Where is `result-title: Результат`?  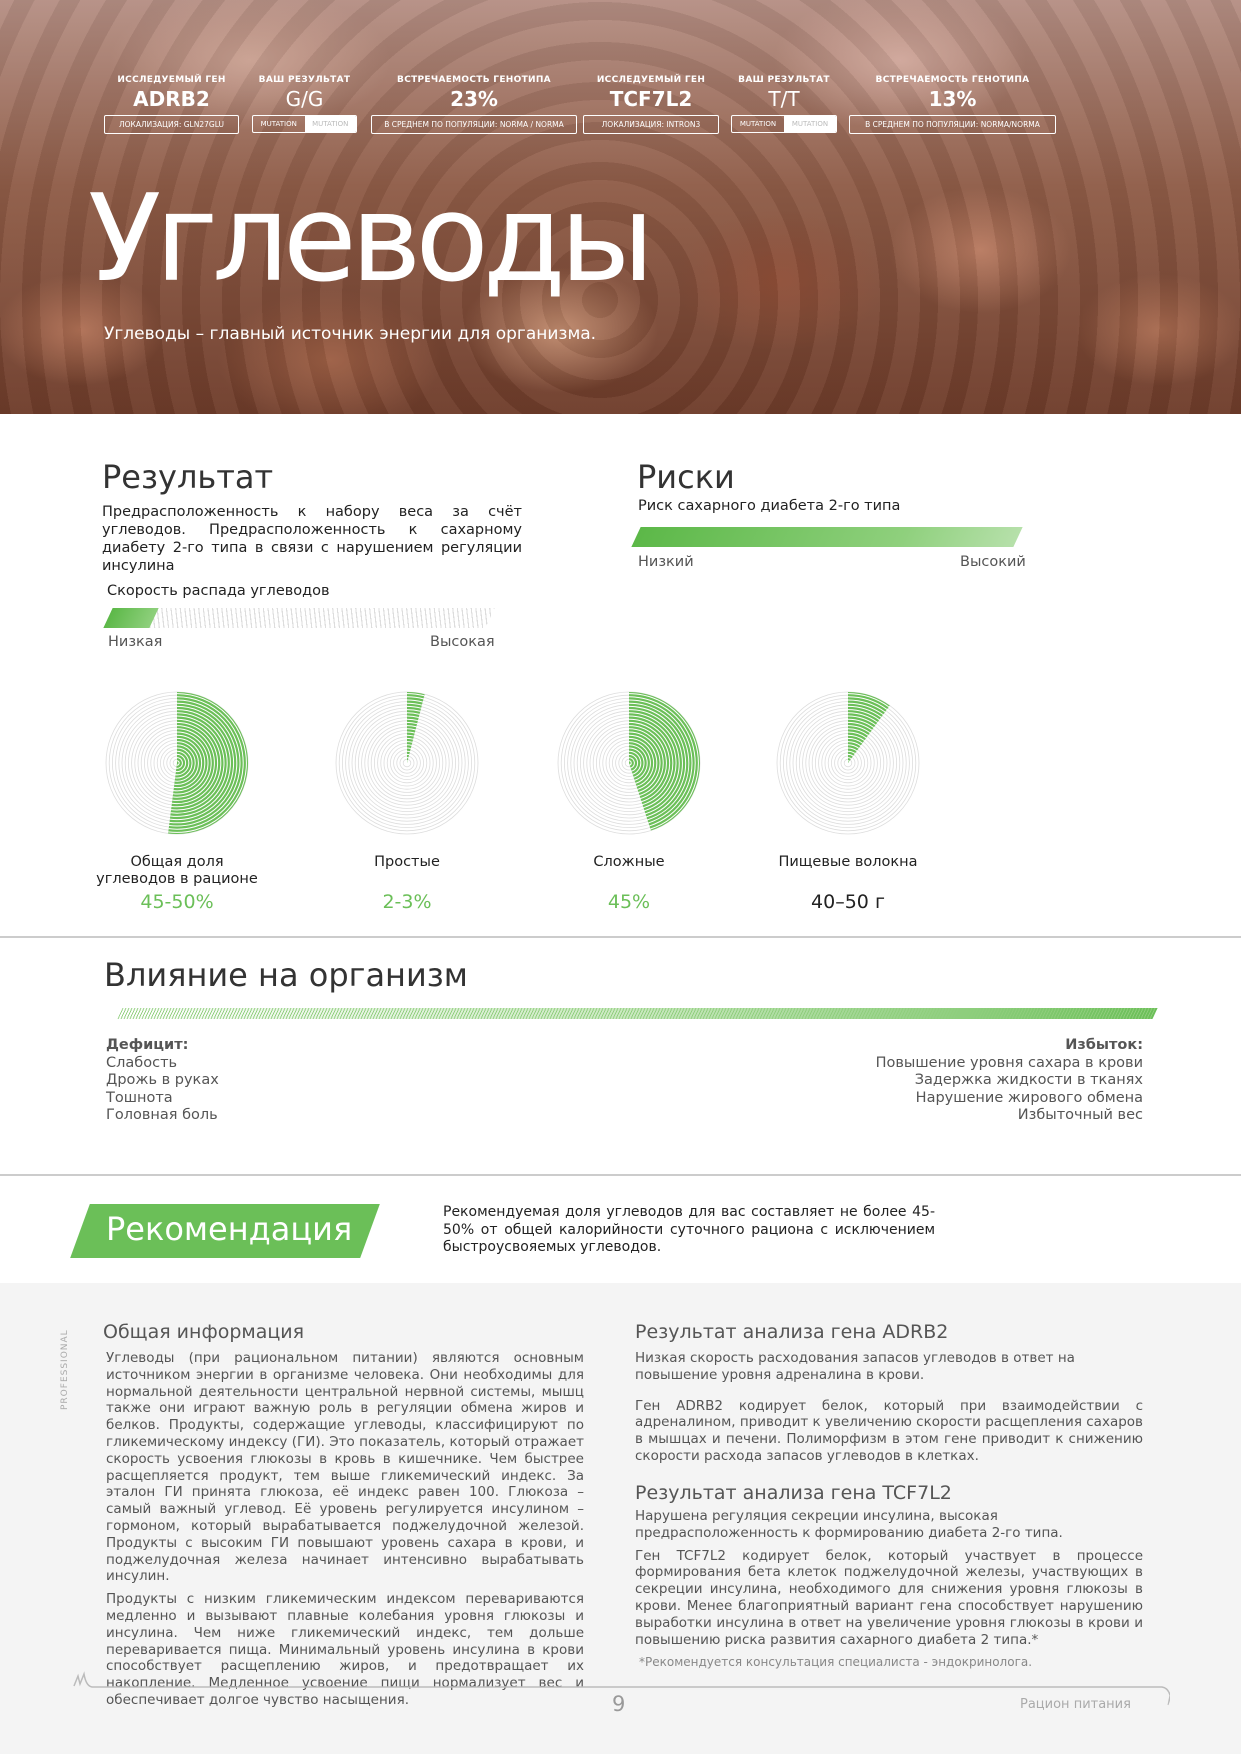
result-title: Результат is located at coordinates (188, 477).